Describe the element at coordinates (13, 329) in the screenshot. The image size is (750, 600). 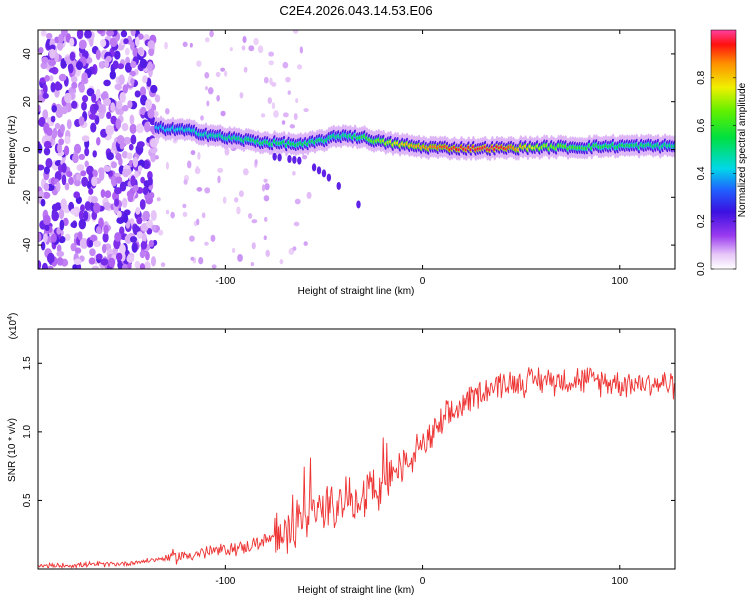
I see `snr-scale-note-base: (x10` at that location.